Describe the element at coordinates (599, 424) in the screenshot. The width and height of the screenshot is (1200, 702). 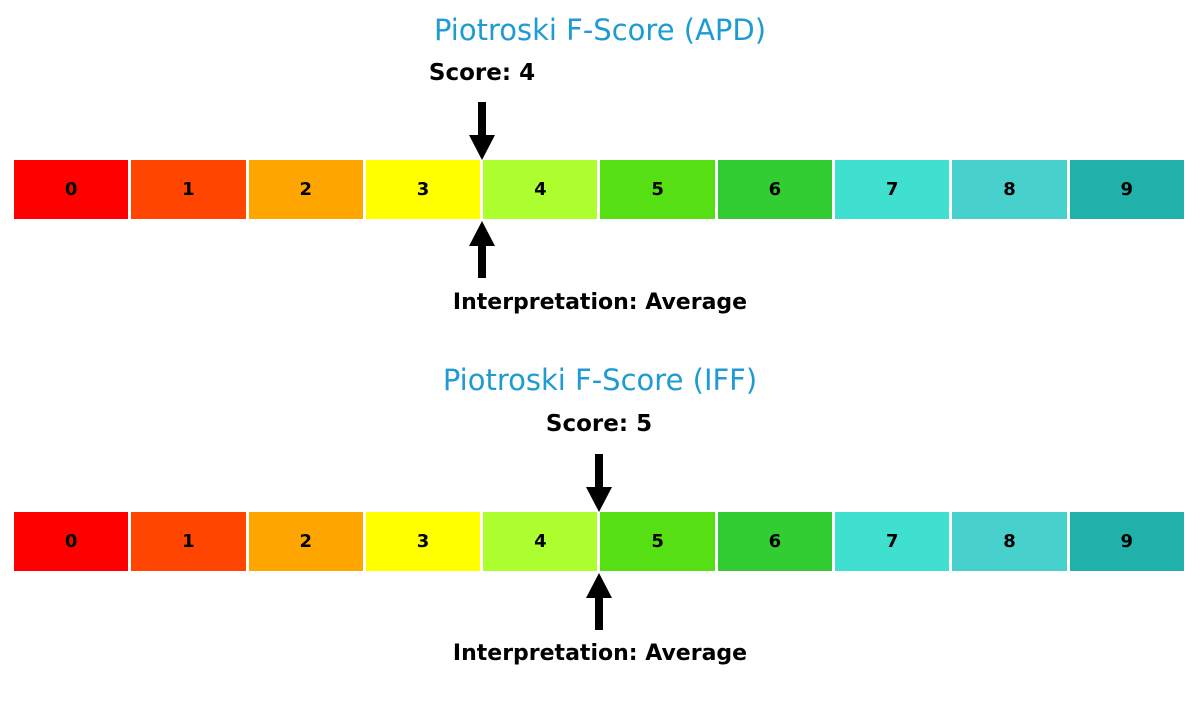
I see `score-label-iff: Score: 5` at that location.